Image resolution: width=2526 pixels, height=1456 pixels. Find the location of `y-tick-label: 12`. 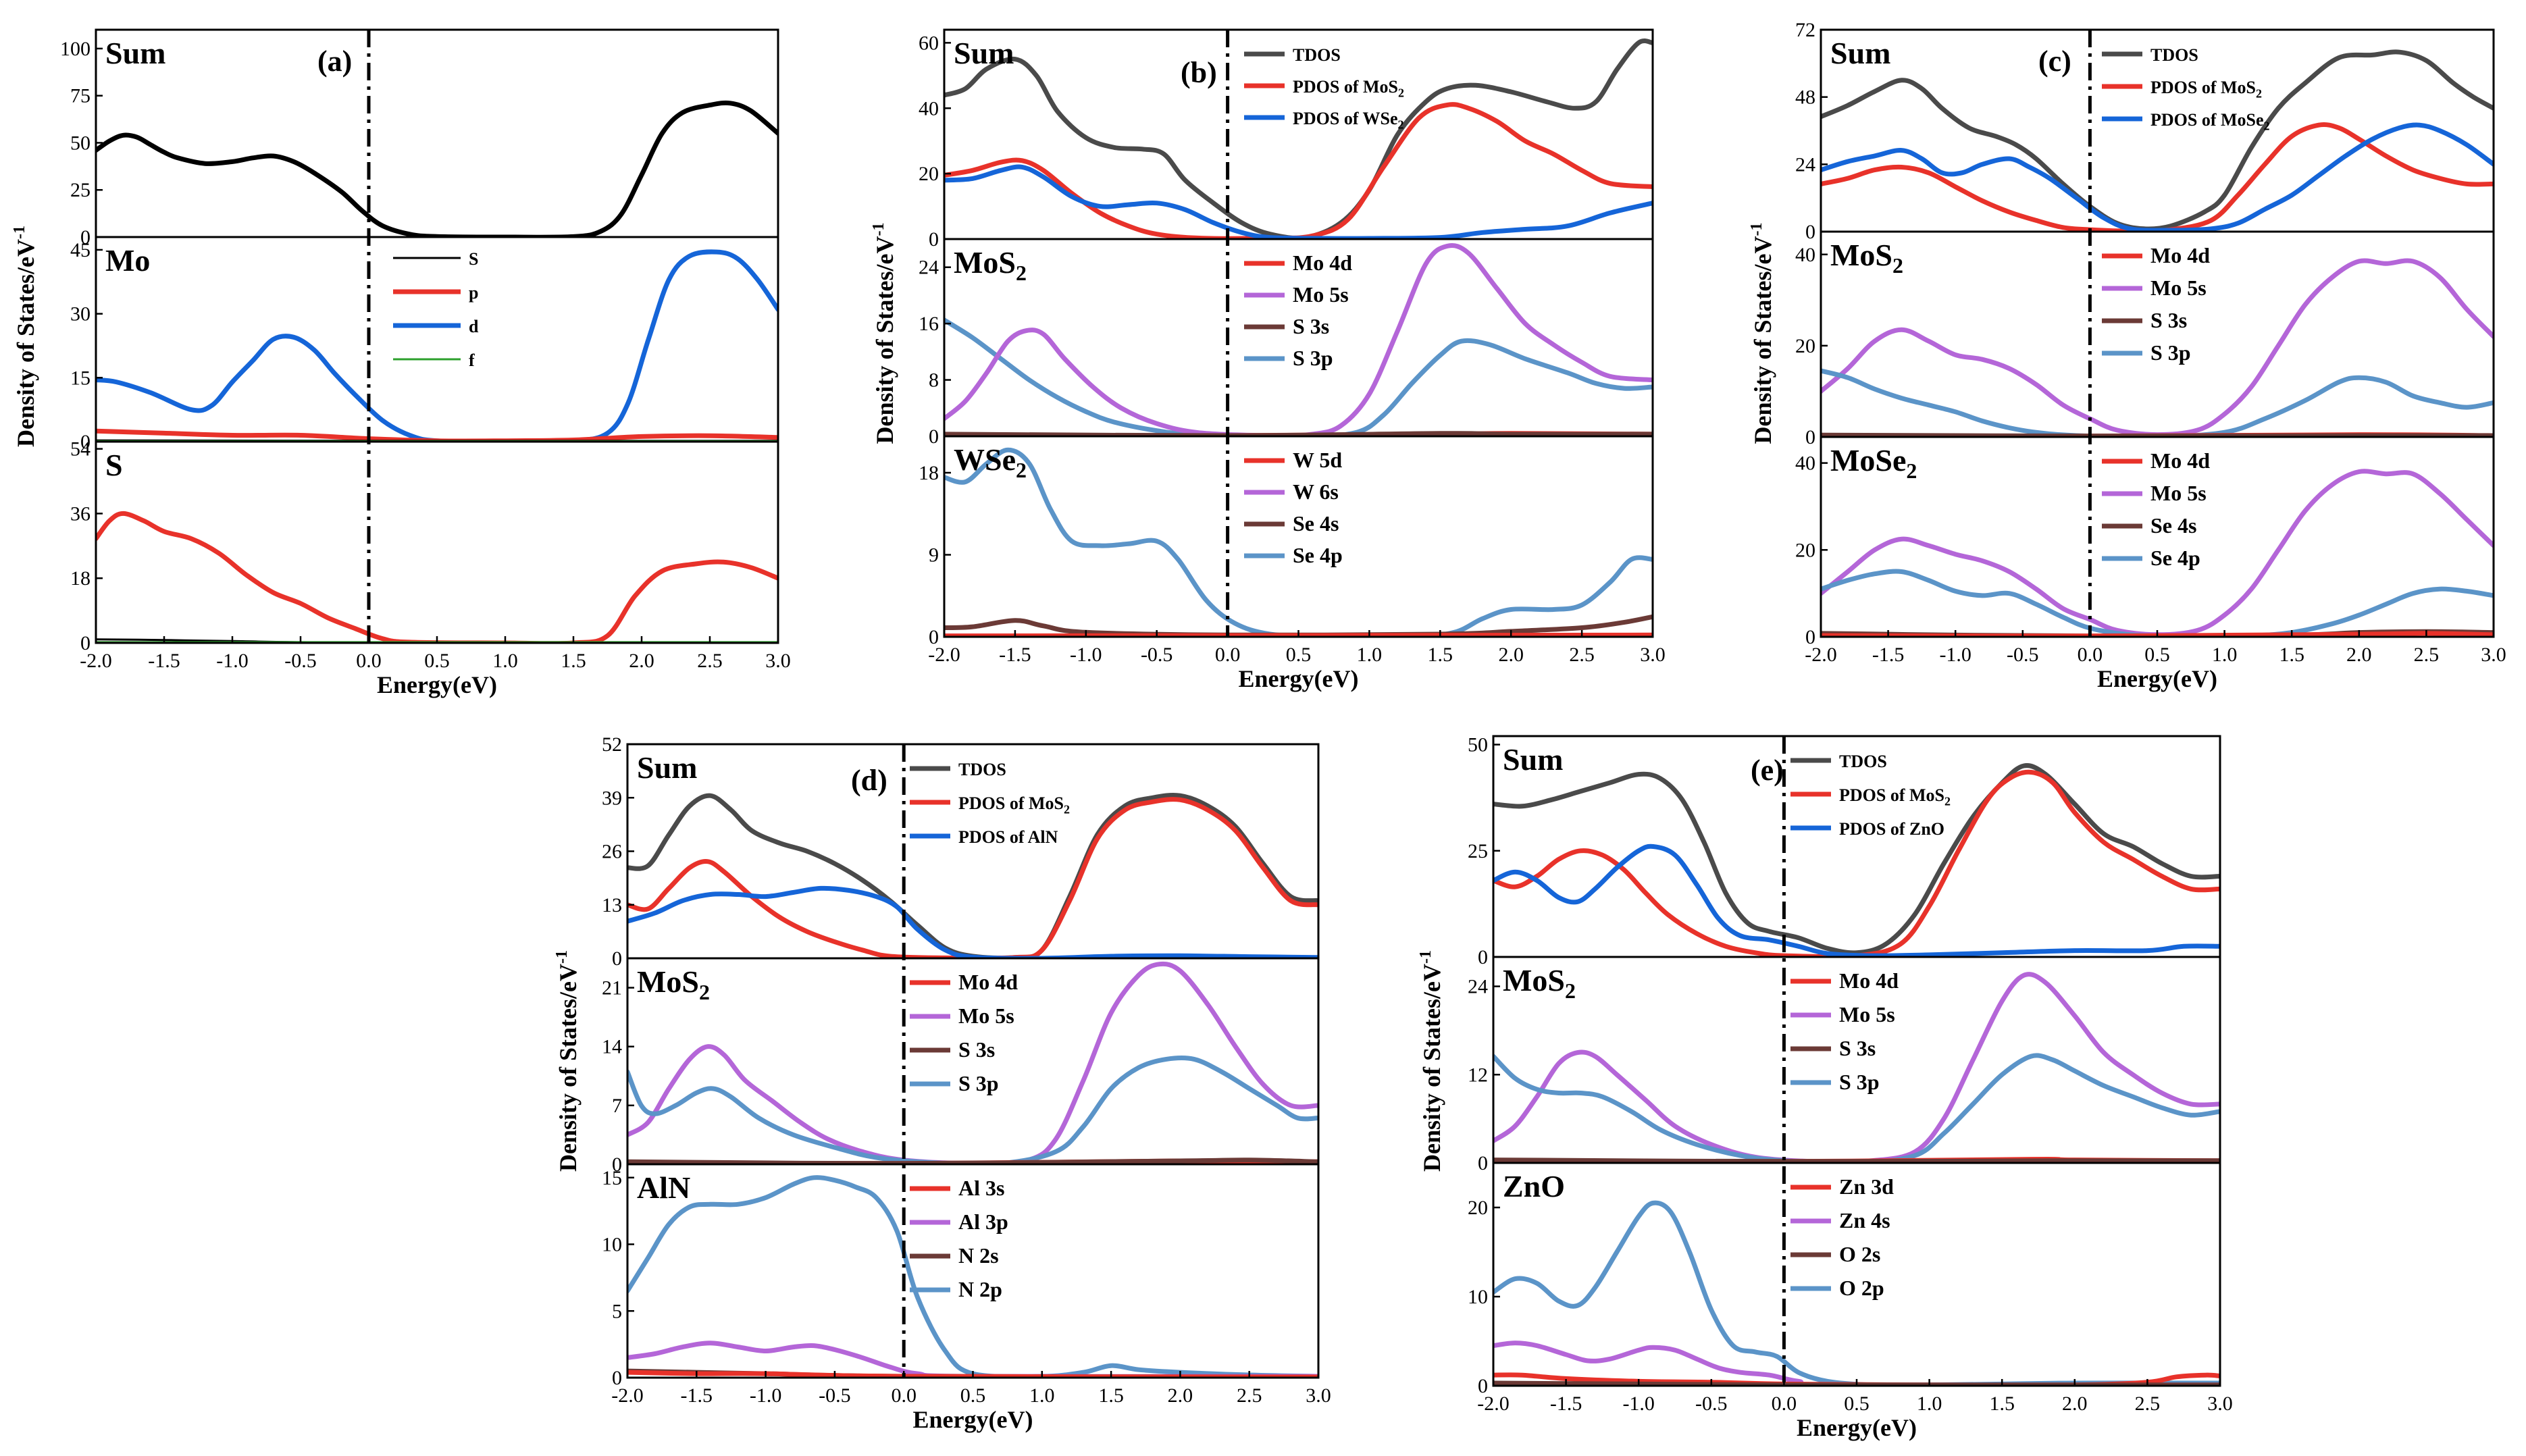

y-tick-label: 12 is located at coordinates (1478, 1075).